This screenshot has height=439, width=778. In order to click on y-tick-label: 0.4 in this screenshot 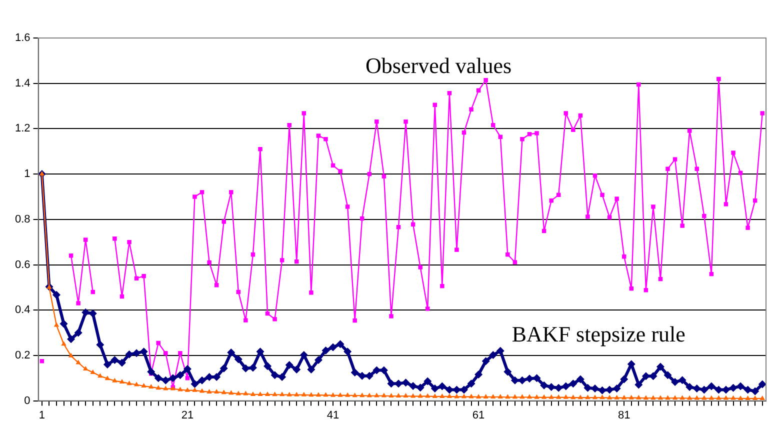, I will do `click(22, 310)`.